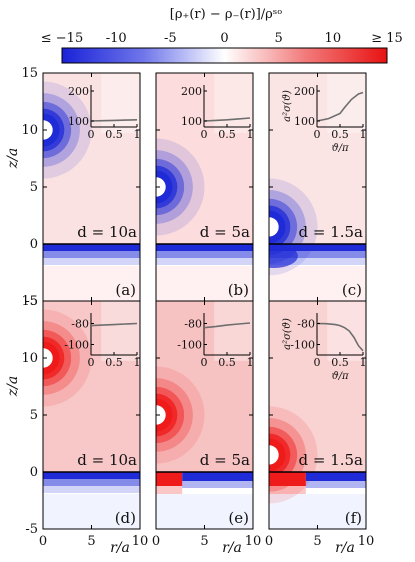 The height and width of the screenshot is (562, 415). What do you see at coordinates (345, 548) in the screenshot?
I see `x-axis-label-3: r/a` at bounding box center [345, 548].